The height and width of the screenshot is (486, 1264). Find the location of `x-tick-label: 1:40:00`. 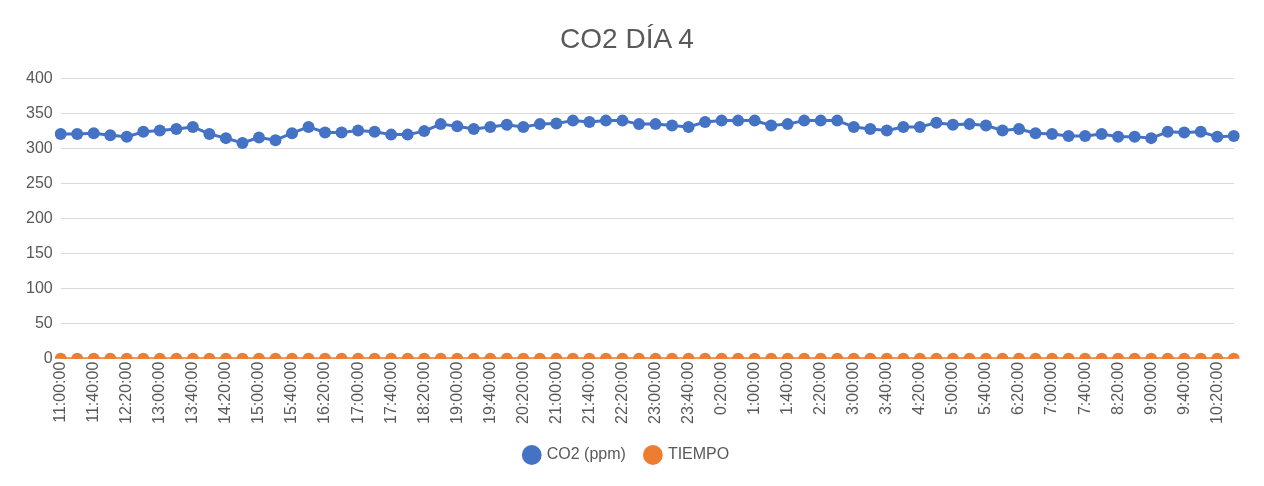

x-tick-label: 1:40:00 is located at coordinates (787, 388).